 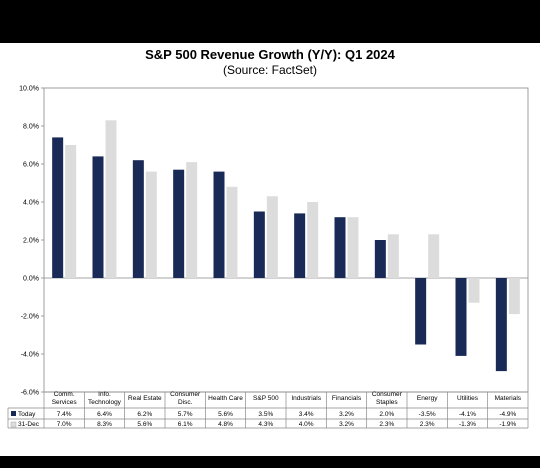 I want to click on category-label: Info., so click(x=104, y=394).